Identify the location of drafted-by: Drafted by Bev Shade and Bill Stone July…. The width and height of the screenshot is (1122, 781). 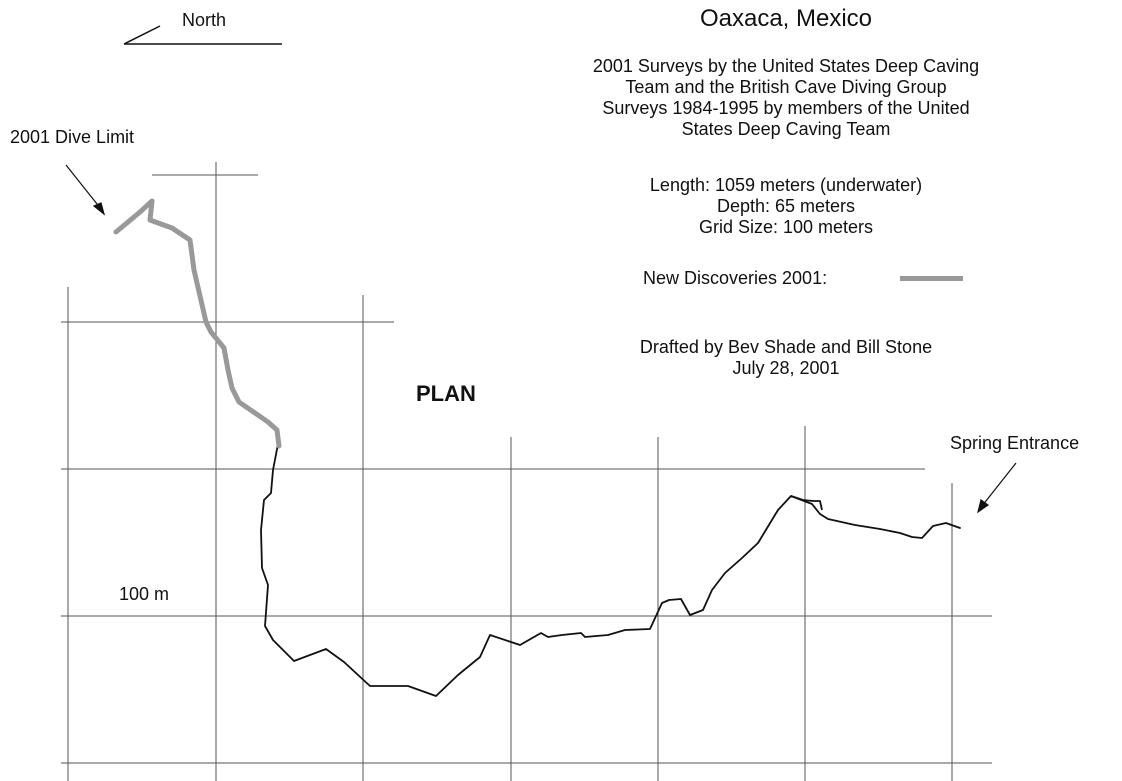
(786, 358).